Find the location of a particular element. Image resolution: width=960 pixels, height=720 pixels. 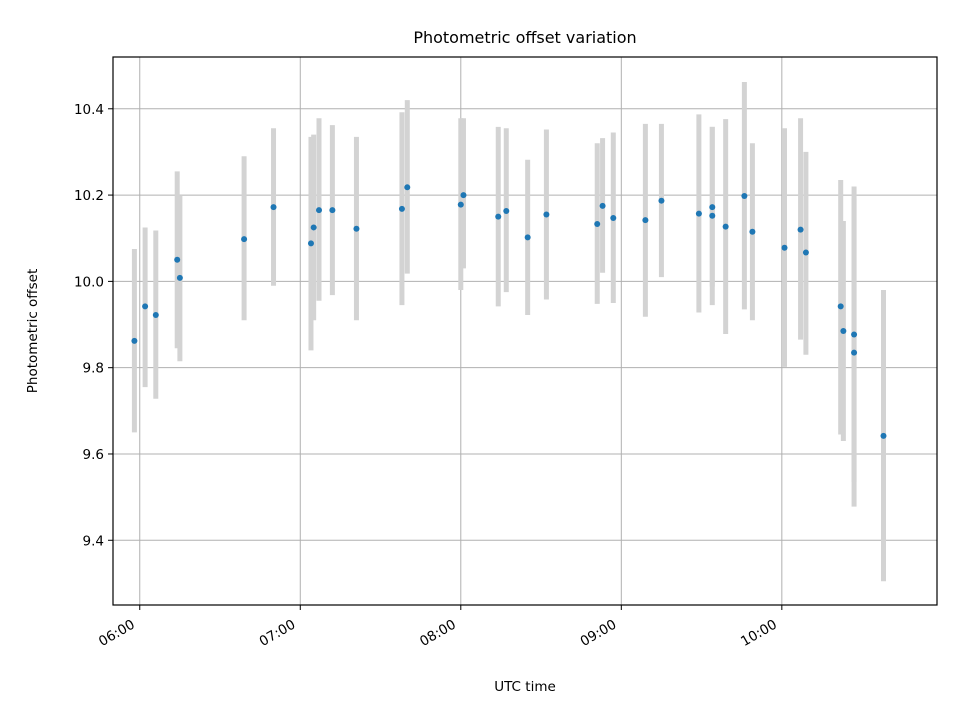

x-axis-label: UTC time is located at coordinates (525, 687).